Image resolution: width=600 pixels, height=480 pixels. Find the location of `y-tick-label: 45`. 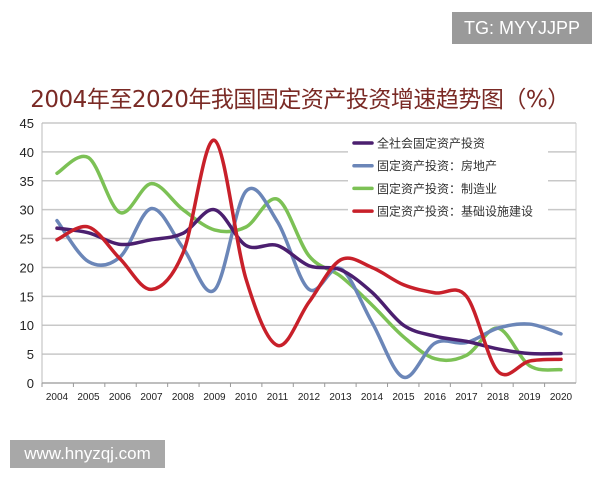

y-tick-label: 45 is located at coordinates (27, 123).